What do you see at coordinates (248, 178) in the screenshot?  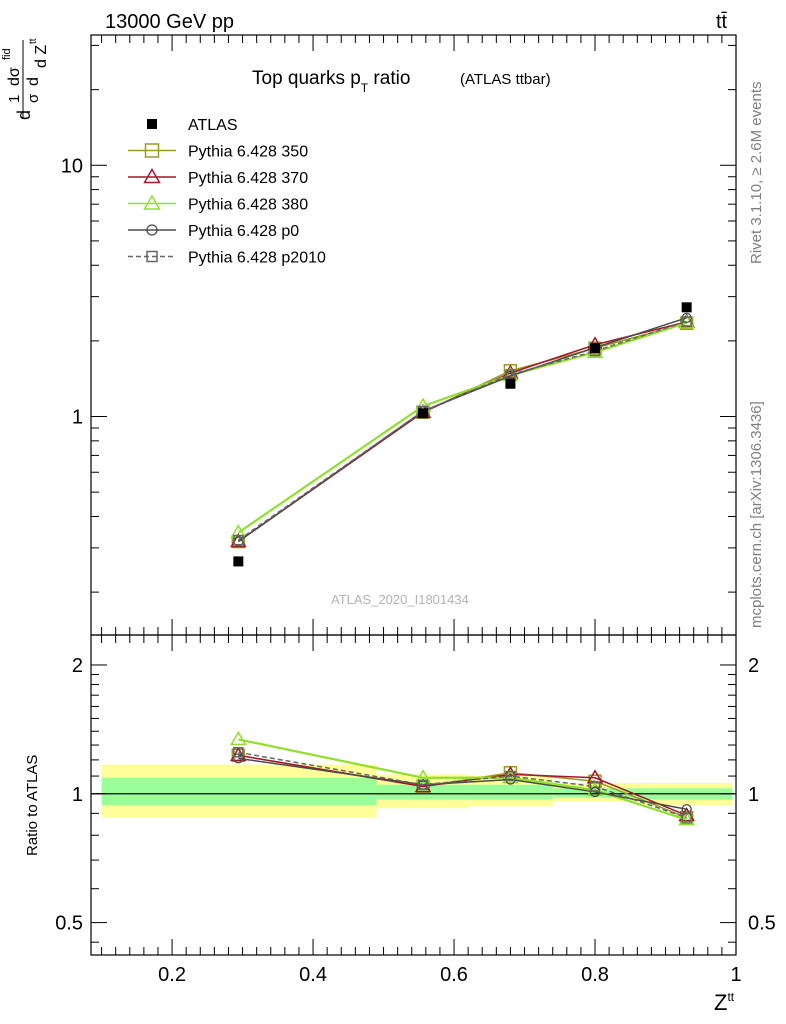 I see `legend-label: Pythia 6.428 370` at bounding box center [248, 178].